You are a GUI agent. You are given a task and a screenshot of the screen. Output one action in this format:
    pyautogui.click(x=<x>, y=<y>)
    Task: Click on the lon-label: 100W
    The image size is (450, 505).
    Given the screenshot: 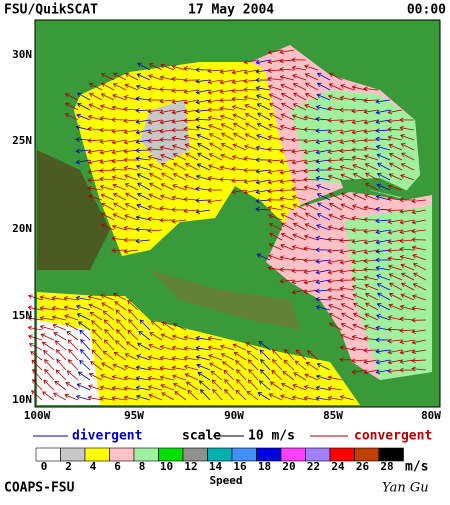 What is the action you would take?
    pyautogui.click(x=37, y=415)
    